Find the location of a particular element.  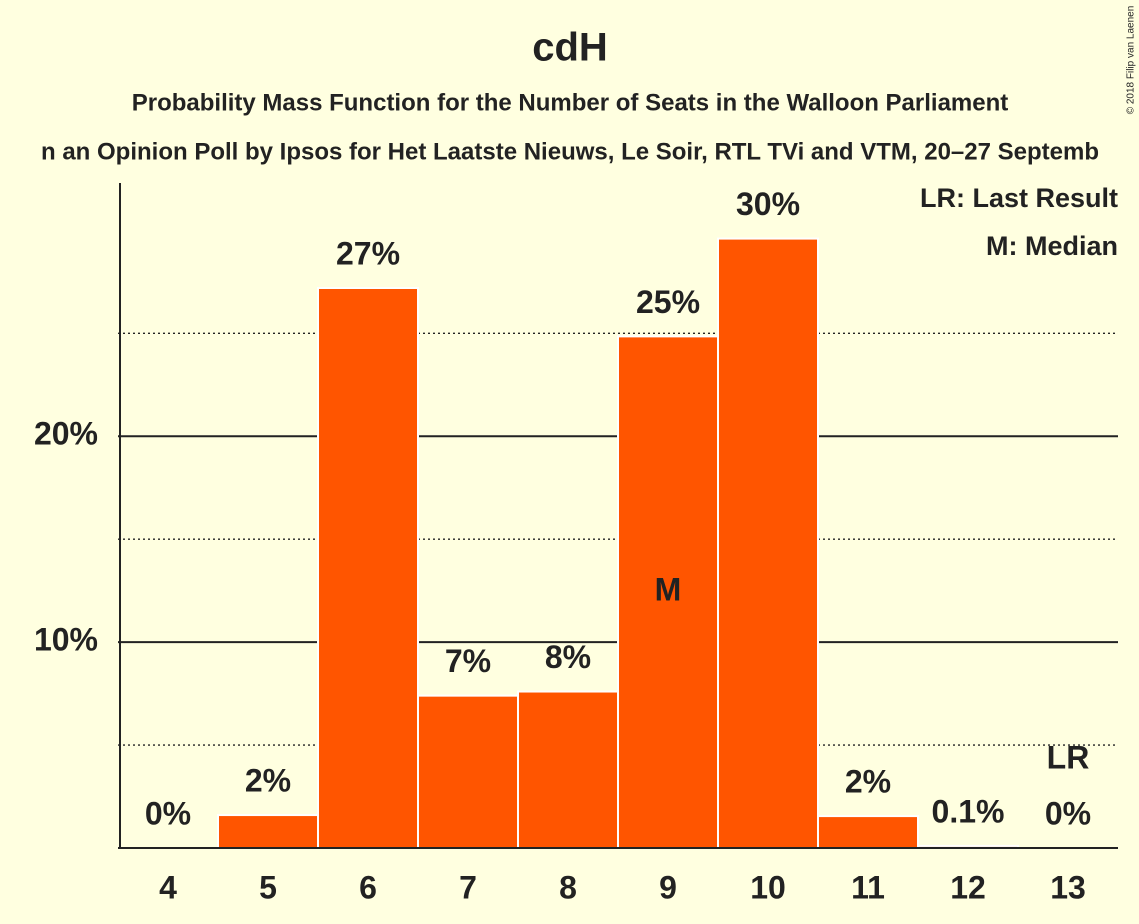

x-tick-label: 9 is located at coordinates (668, 887).